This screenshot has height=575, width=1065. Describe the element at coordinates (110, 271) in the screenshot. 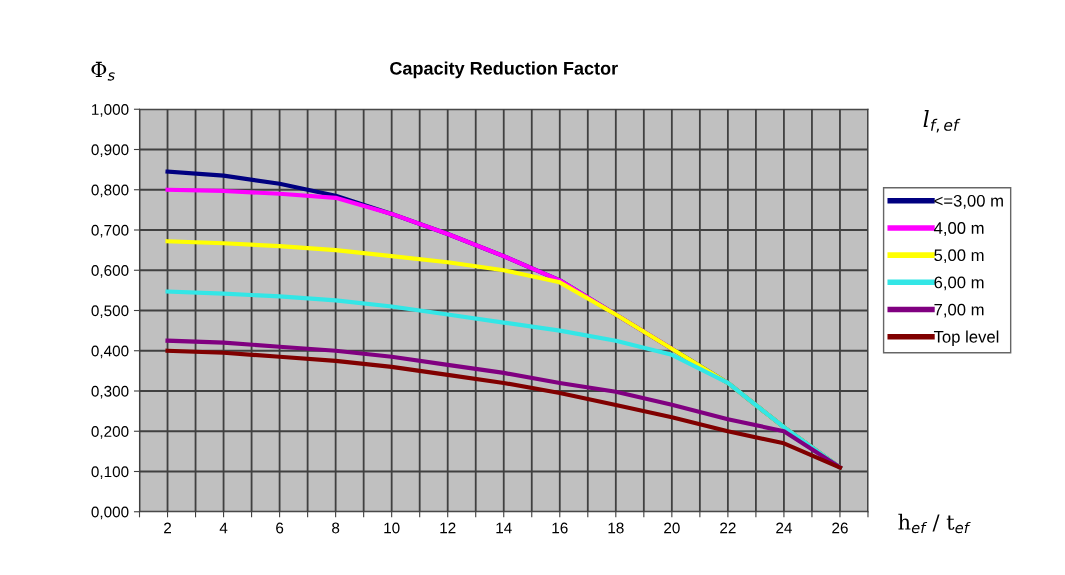

I see `y-tick-label: 0,600` at that location.